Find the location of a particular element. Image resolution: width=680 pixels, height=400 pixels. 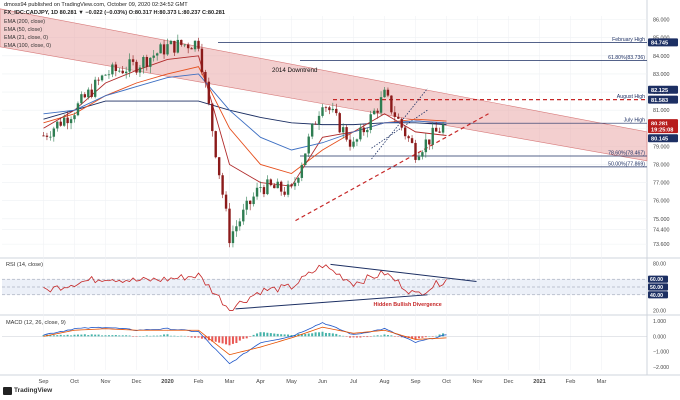

legend-ema200: EMA (200, close) is located at coordinates (25, 22).